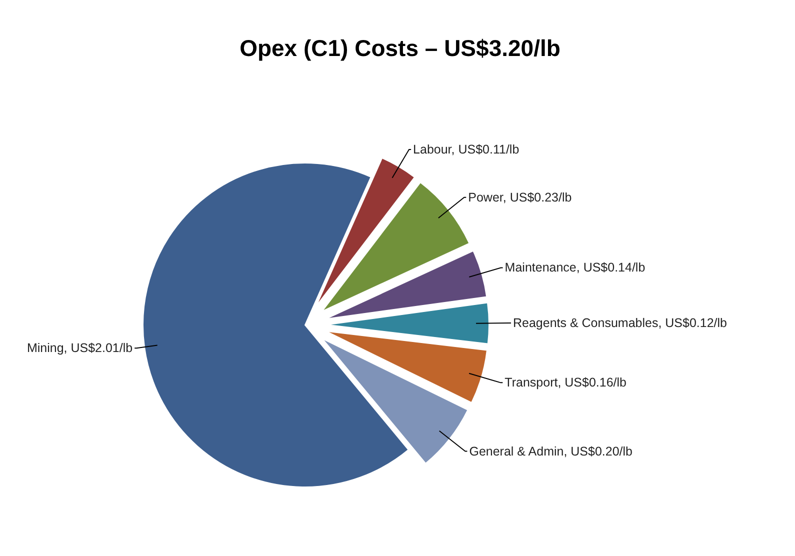  Describe the element at coordinates (466, 149) in the screenshot. I see `slice-label: Labour, US$0.11/lb` at that location.